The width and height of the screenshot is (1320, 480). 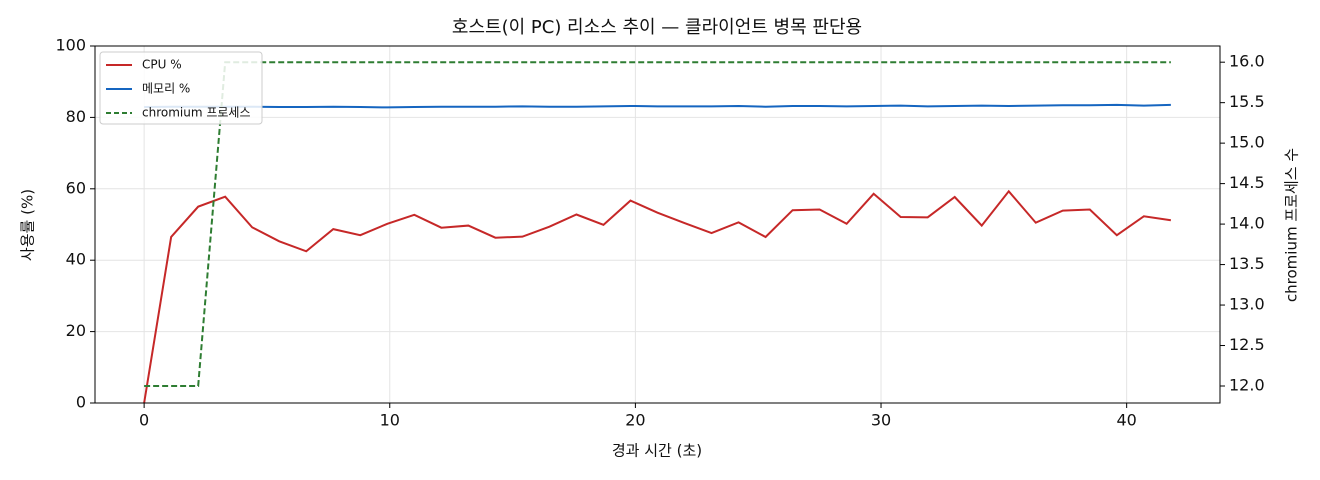 What do you see at coordinates (657, 106) in the screenshot?
I see `data-line` at bounding box center [657, 106].